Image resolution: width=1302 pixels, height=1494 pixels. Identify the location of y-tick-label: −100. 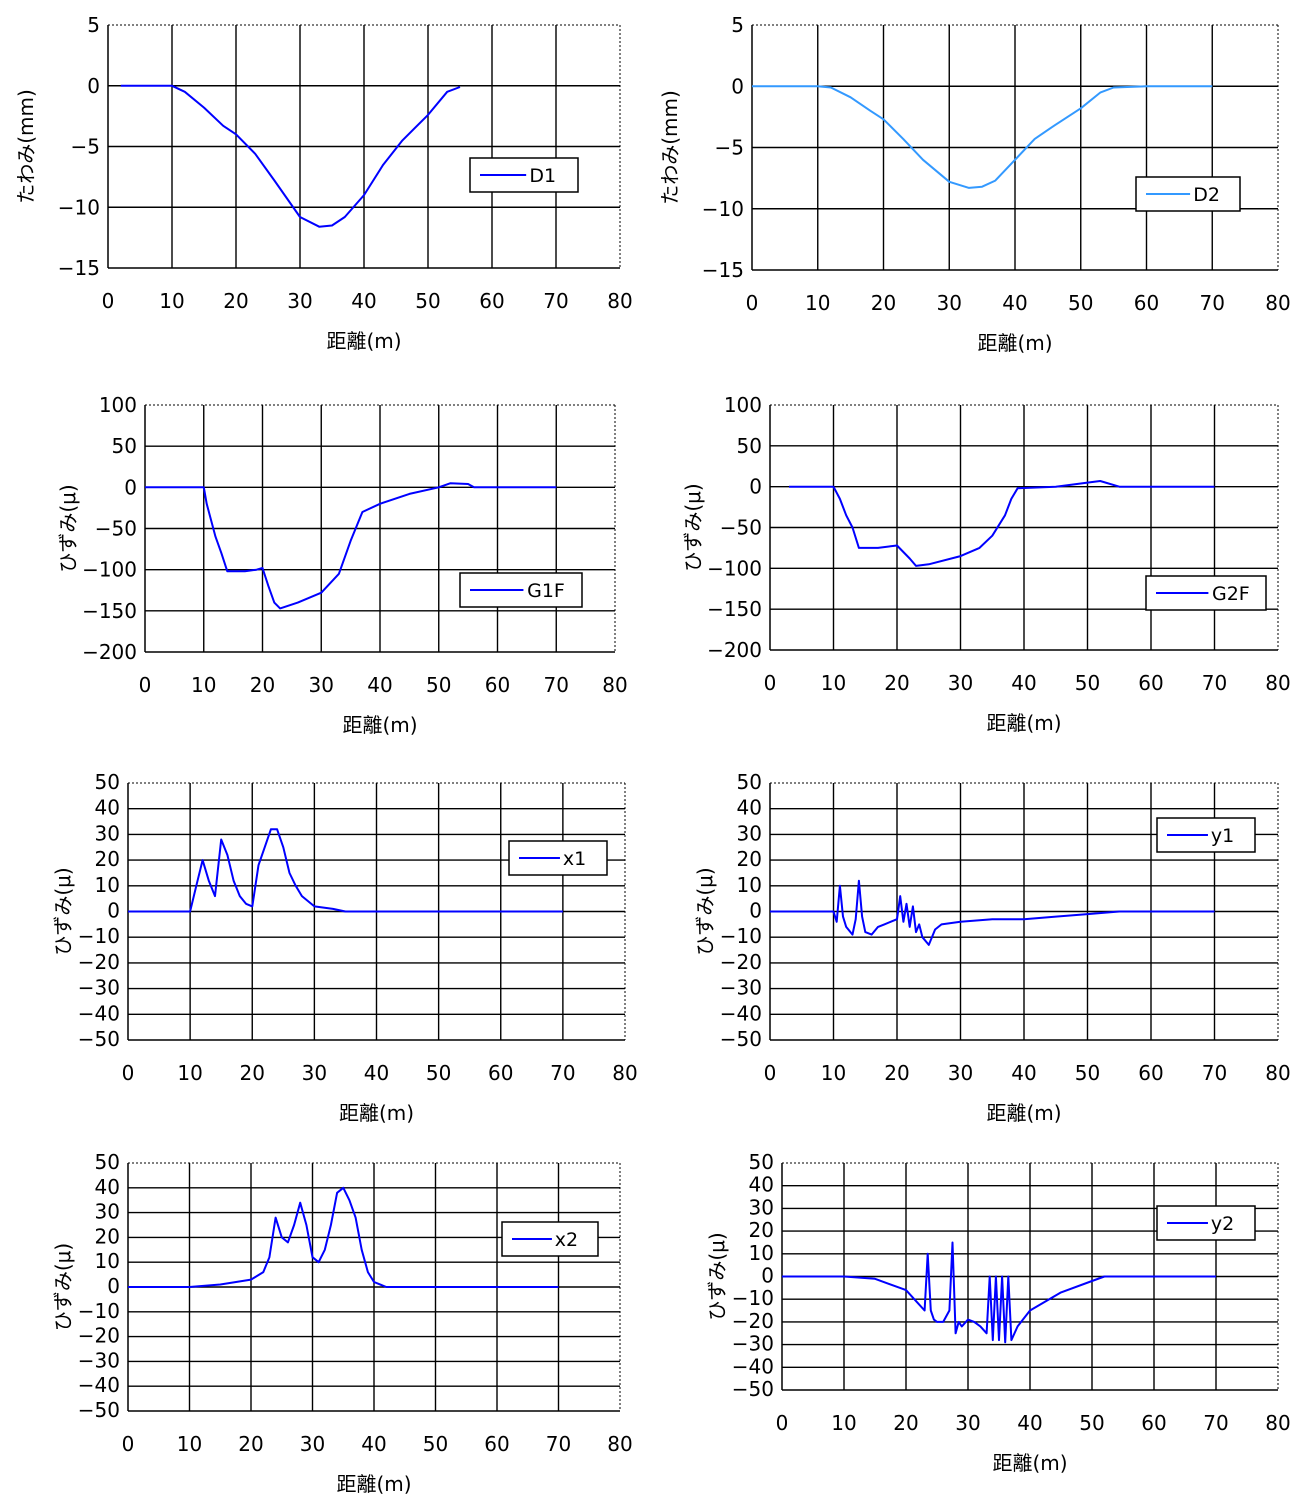
(734, 568).